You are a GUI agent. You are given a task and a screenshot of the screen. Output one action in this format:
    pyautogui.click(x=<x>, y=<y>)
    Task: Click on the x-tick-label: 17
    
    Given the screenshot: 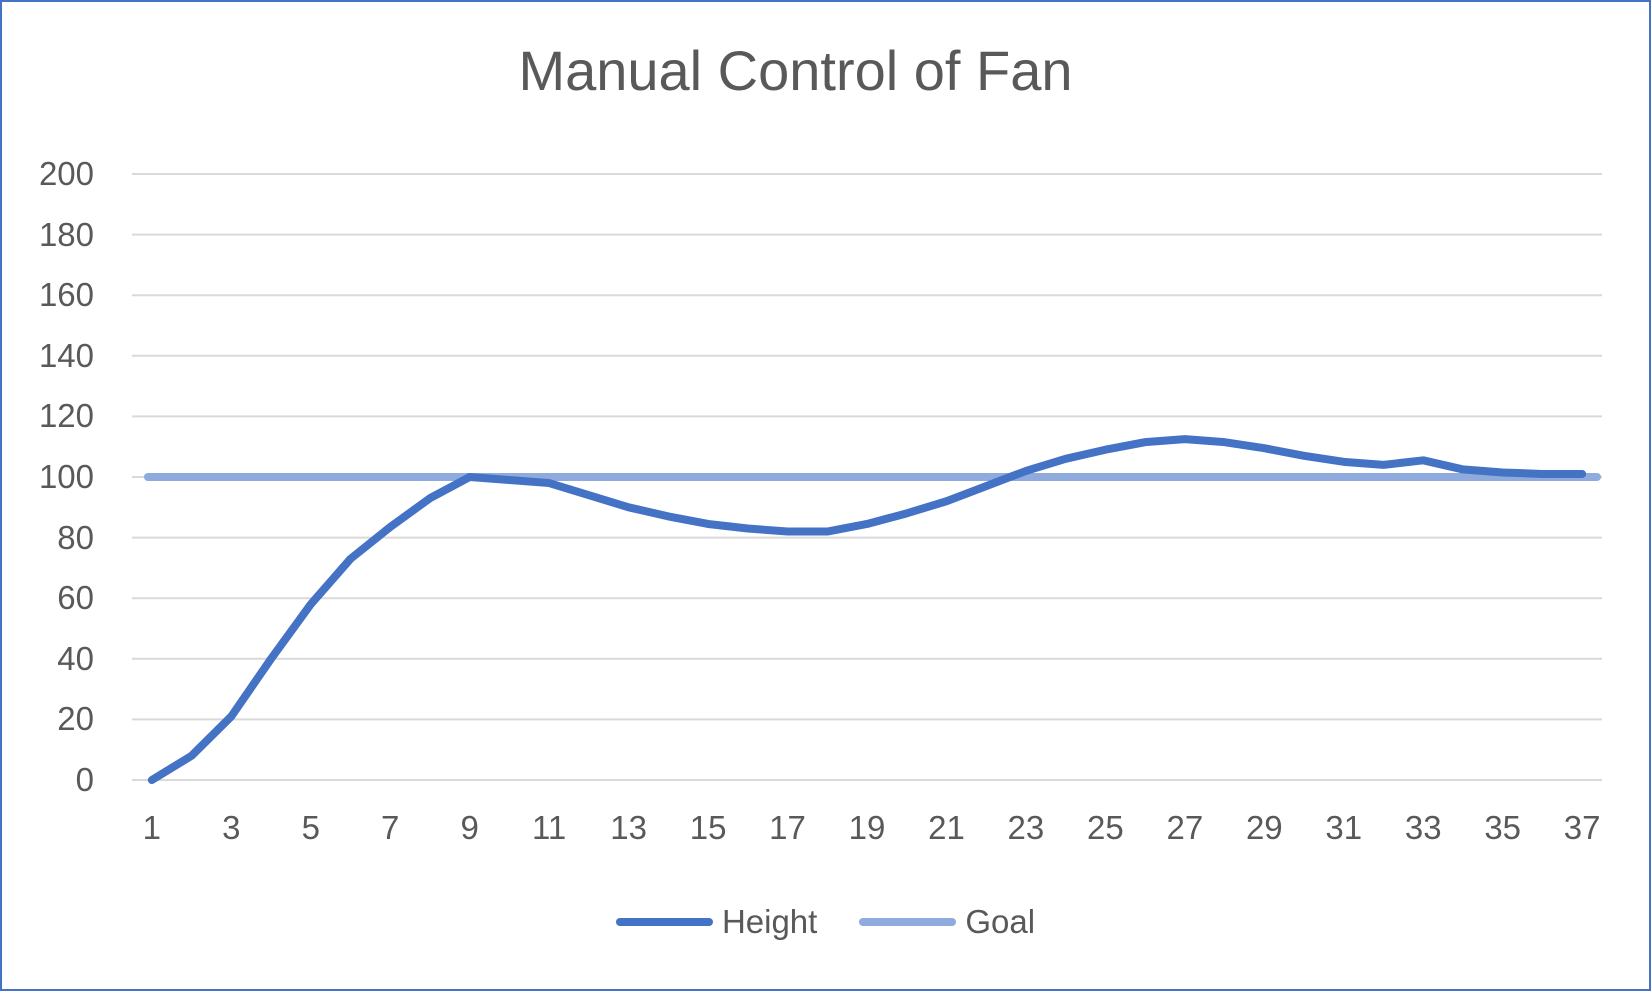 What is the action you would take?
    pyautogui.click(x=787, y=827)
    